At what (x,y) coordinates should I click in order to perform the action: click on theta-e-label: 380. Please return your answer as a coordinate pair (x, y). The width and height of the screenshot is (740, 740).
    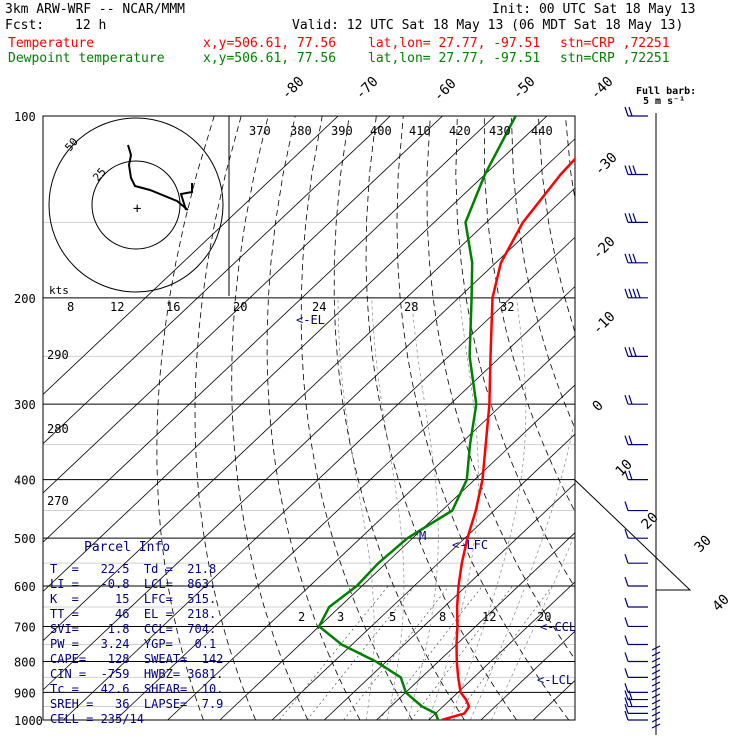
    Looking at the image, I should click on (301, 131).